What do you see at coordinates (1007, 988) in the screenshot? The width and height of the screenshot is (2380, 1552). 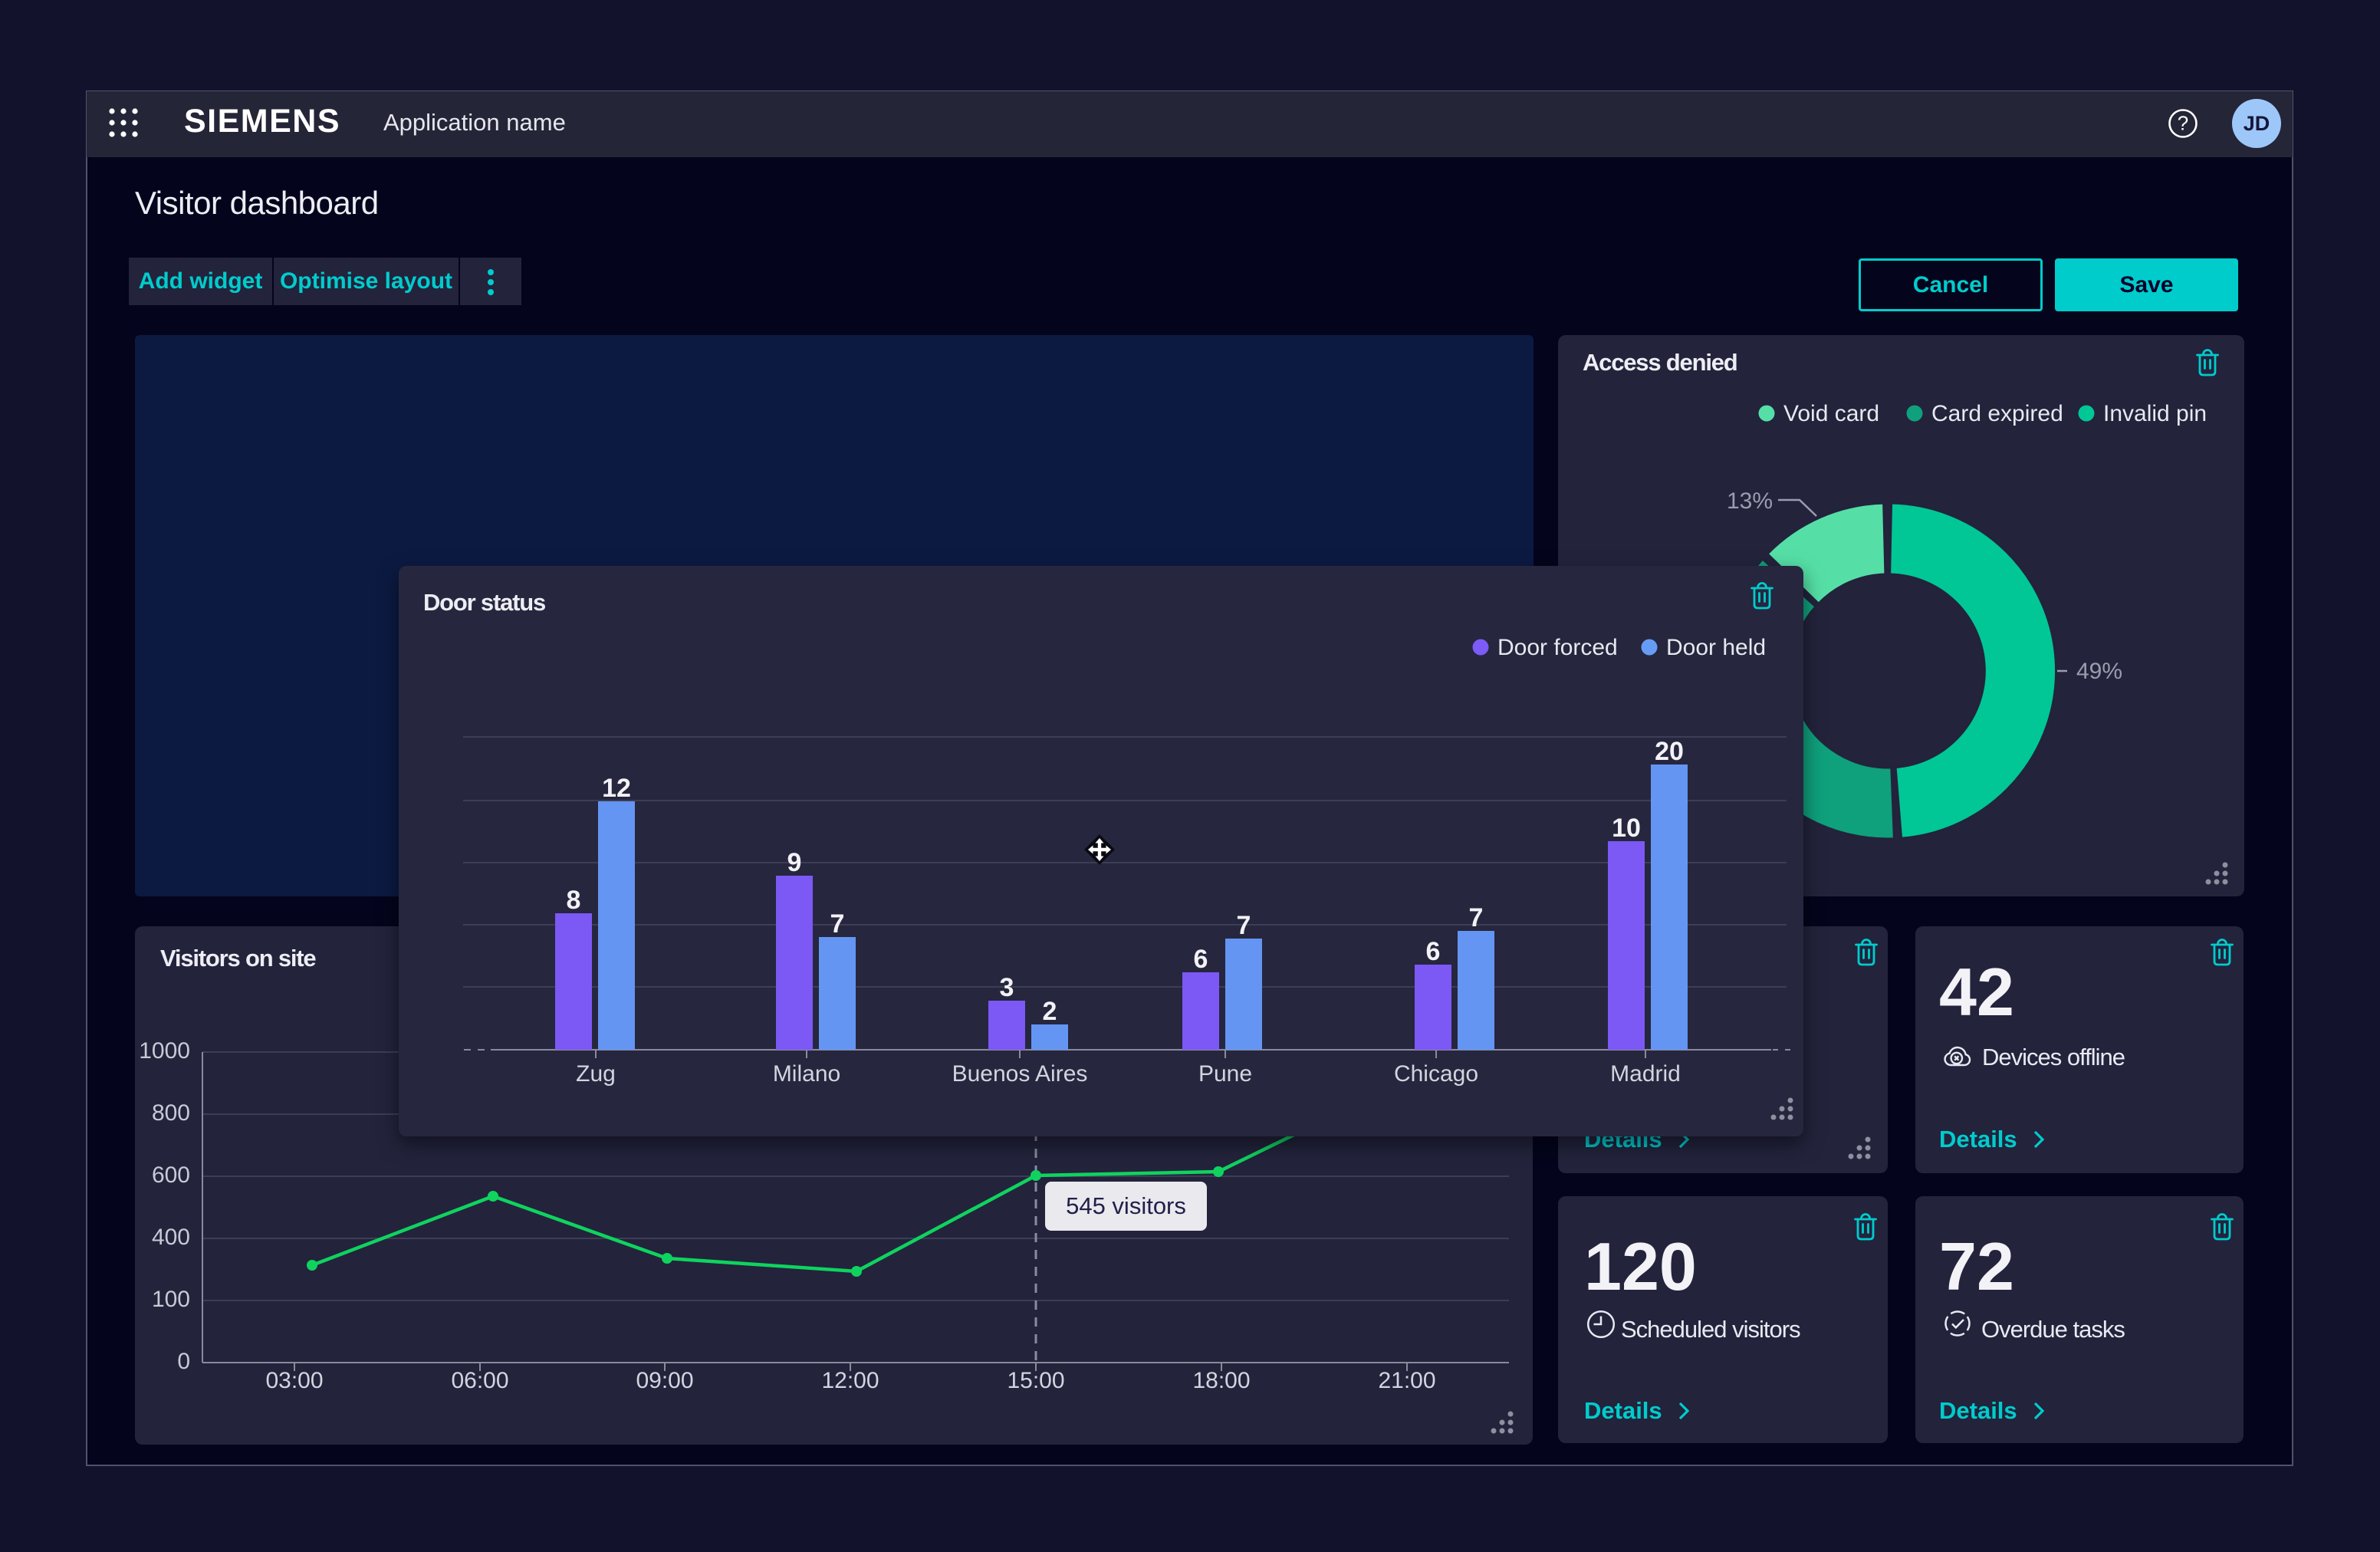 I see `svg-text: 3` at bounding box center [1007, 988].